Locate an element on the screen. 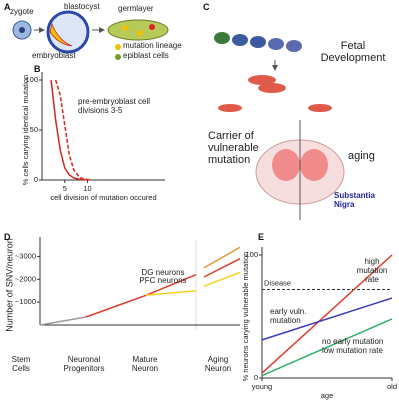 The width and height of the screenshot is (399, 400). label: germlayer is located at coordinates (136, 8).